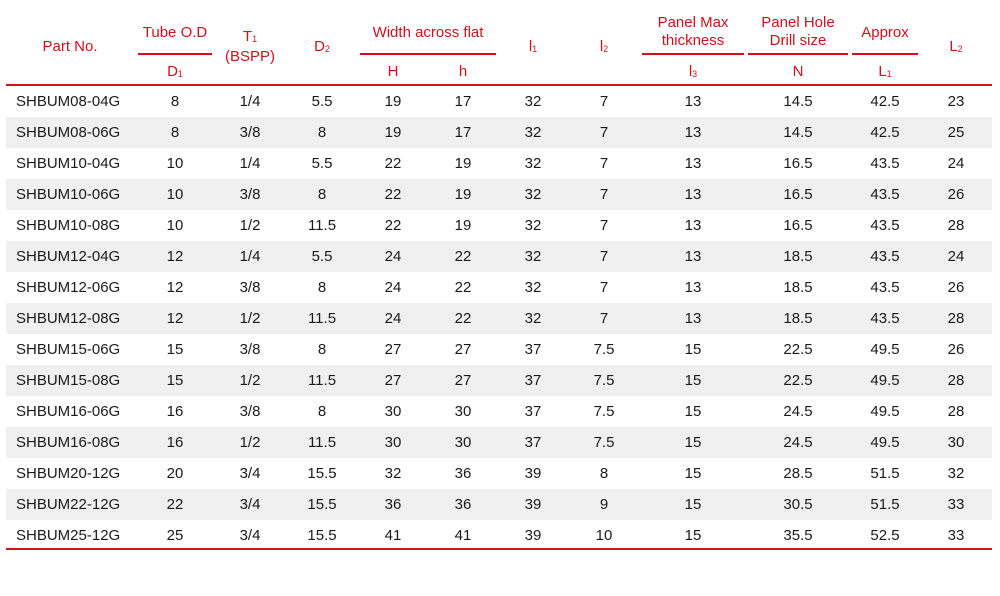 The image size is (1000, 596). Describe the element at coordinates (70, 46) in the screenshot. I see `header-part-no: Part No.` at that location.